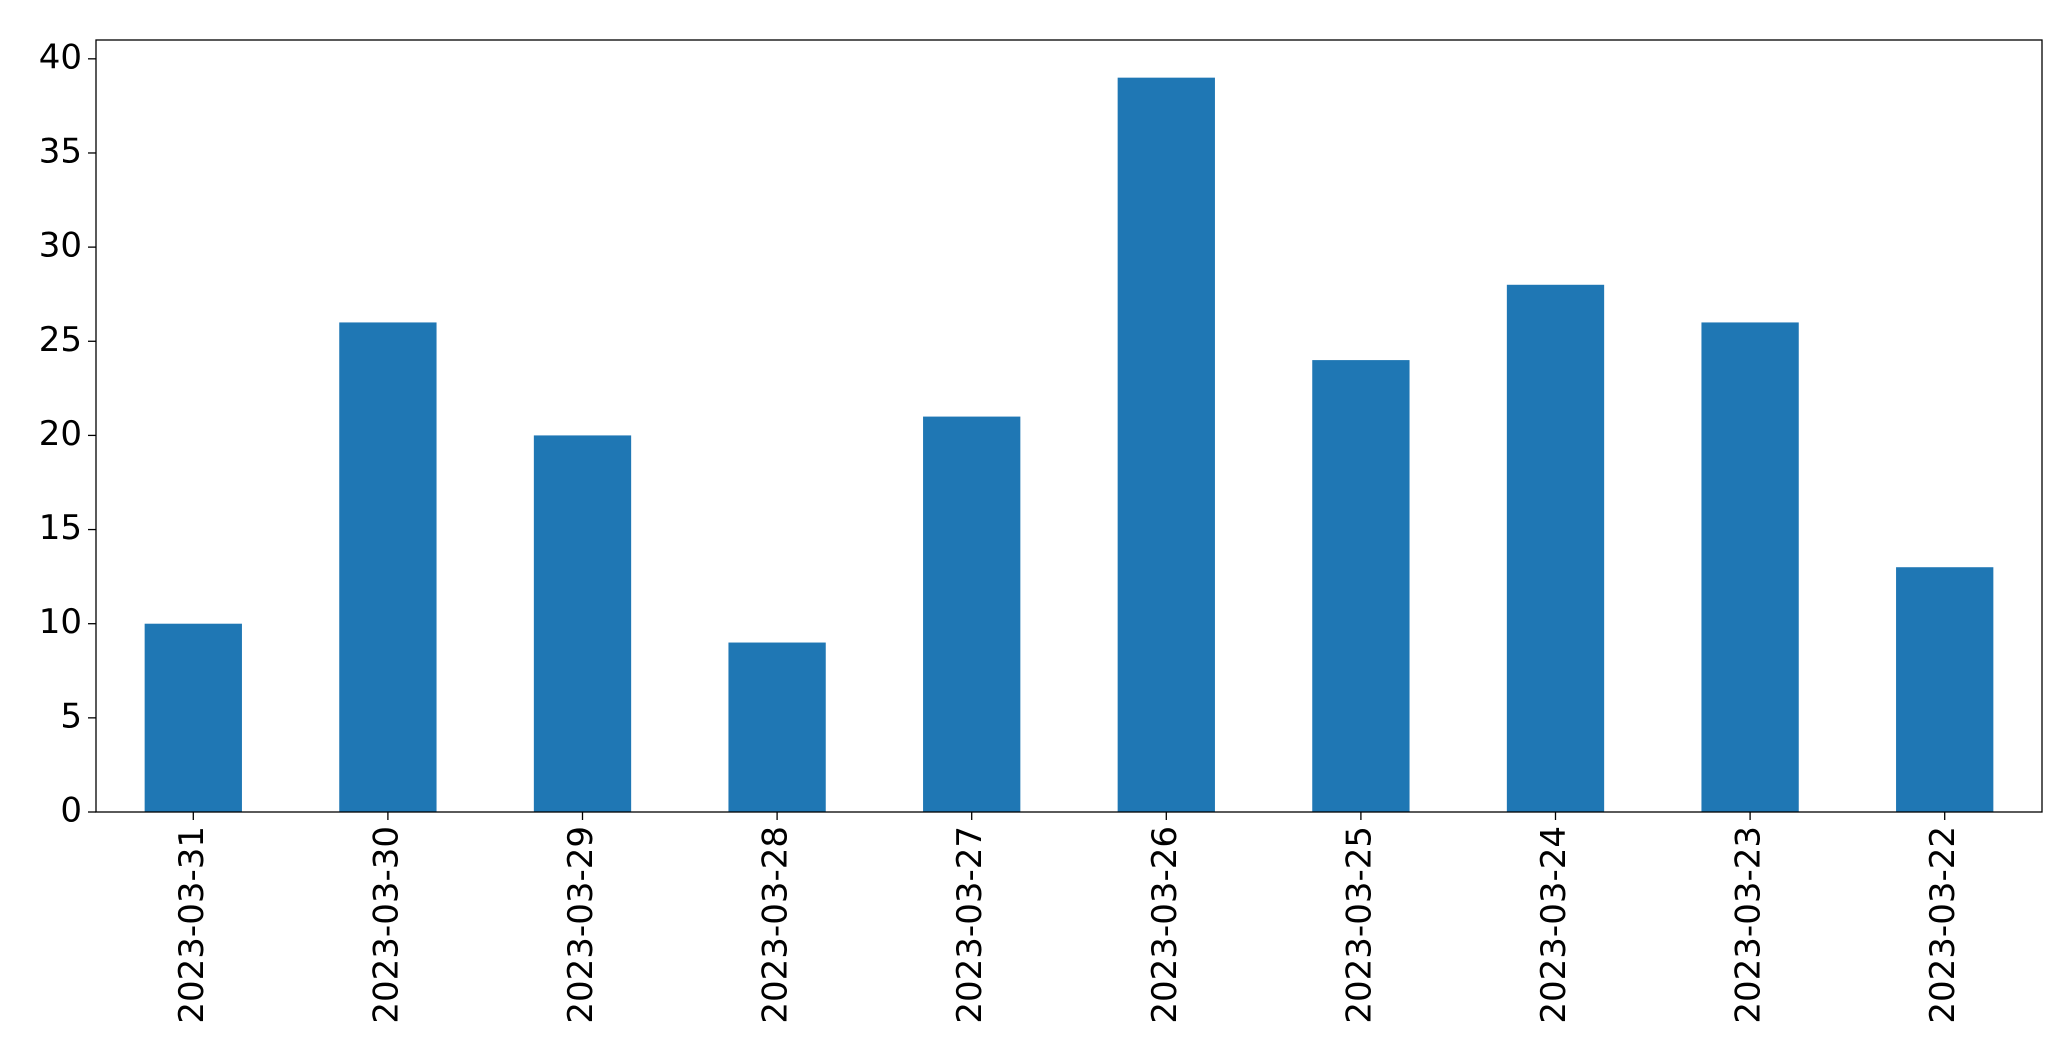 This screenshot has width=2071, height=1061. I want to click on y-tick-label: 30, so click(60, 246).